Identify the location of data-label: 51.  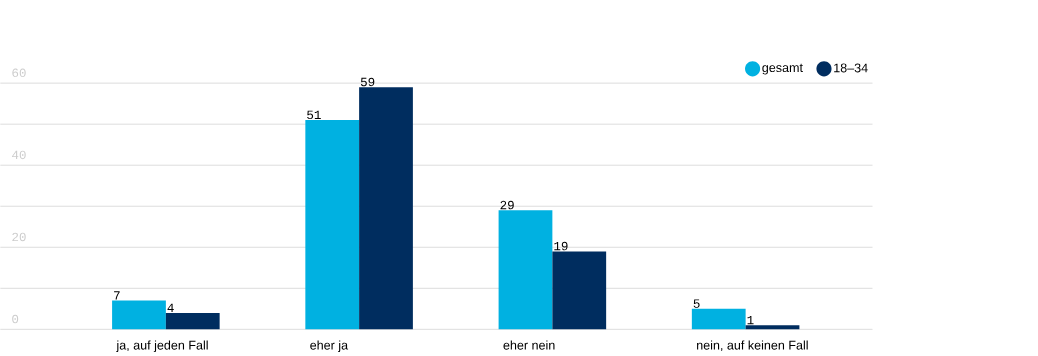
(314, 114).